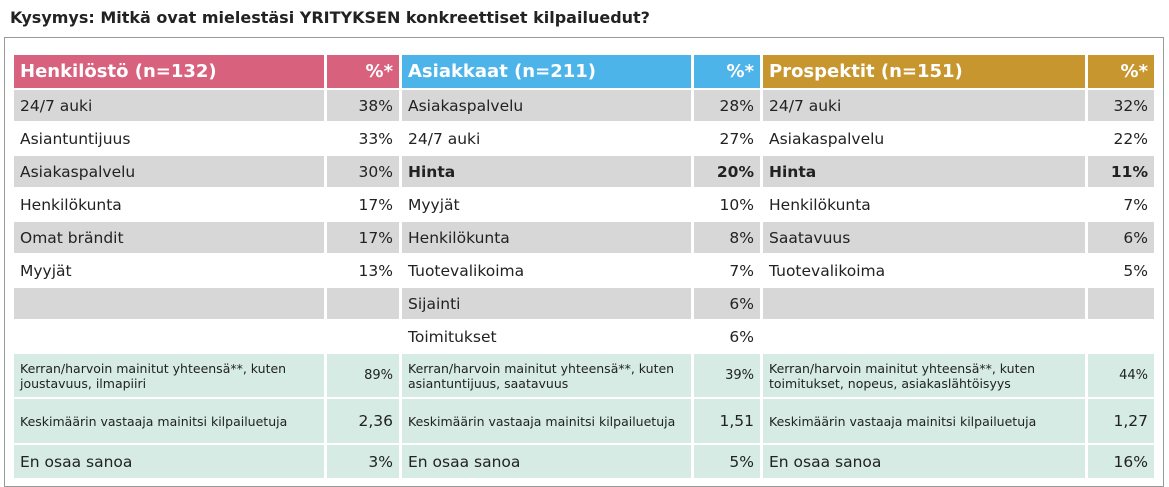  Describe the element at coordinates (727, 237) in the screenshot. I see `row-percent: 8%` at that location.